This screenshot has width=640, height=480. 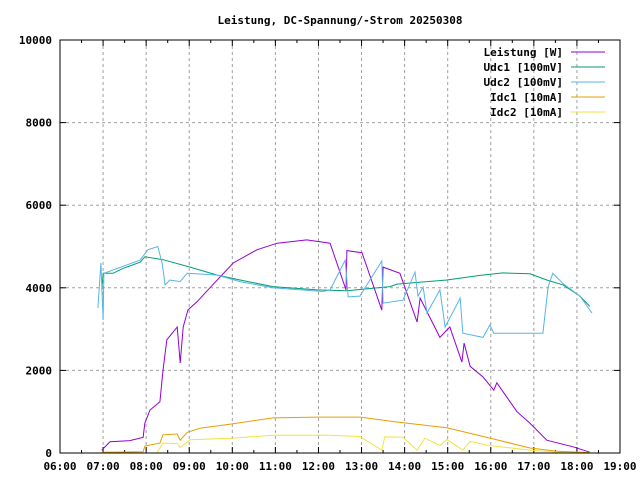 I want to click on x-tick-label: 18:00, so click(x=576, y=466).